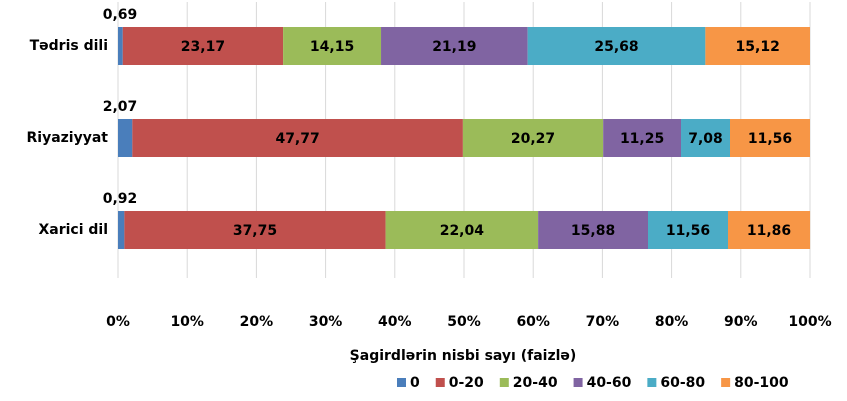 The width and height of the screenshot is (847, 401). What do you see at coordinates (809, 322) in the screenshot?
I see `x-tick-label: 100%` at bounding box center [809, 322].